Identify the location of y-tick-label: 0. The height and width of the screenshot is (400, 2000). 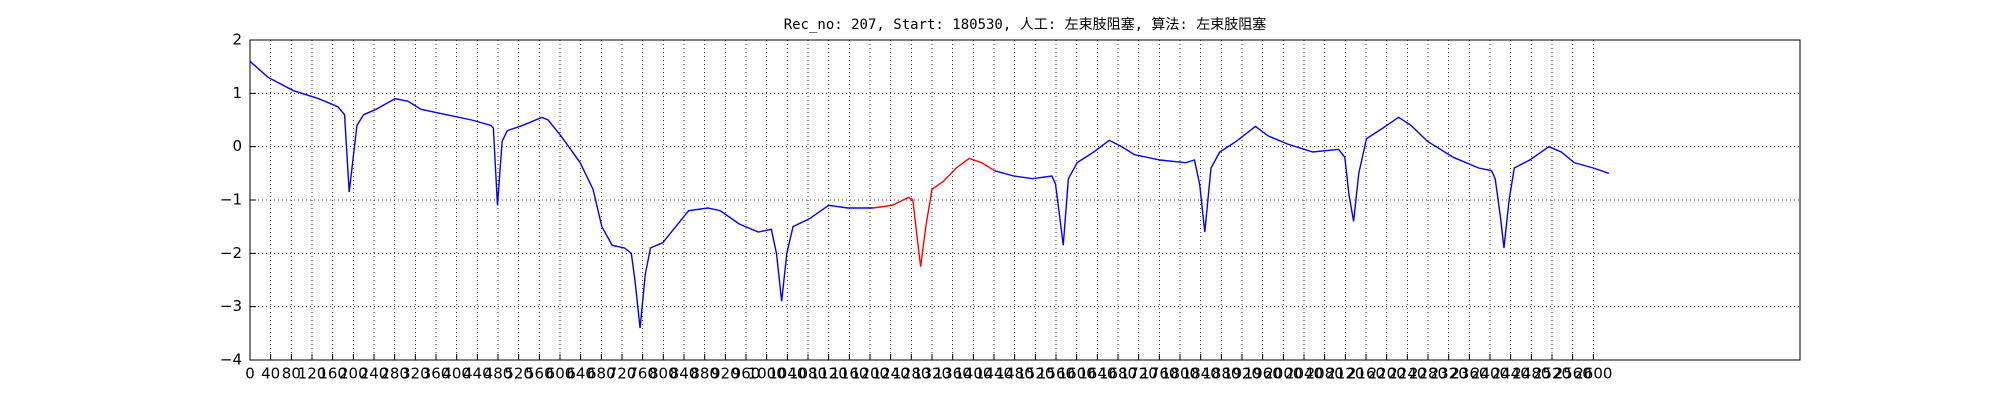
(237, 146).